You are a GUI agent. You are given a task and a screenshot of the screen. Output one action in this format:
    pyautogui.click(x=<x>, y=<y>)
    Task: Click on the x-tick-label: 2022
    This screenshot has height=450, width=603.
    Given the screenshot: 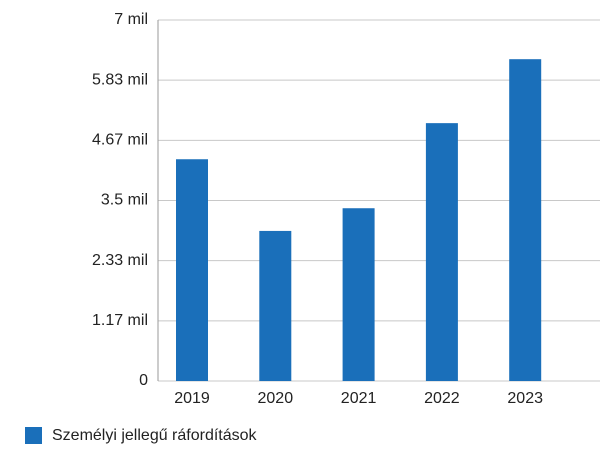 What is the action you would take?
    pyautogui.click(x=442, y=398)
    